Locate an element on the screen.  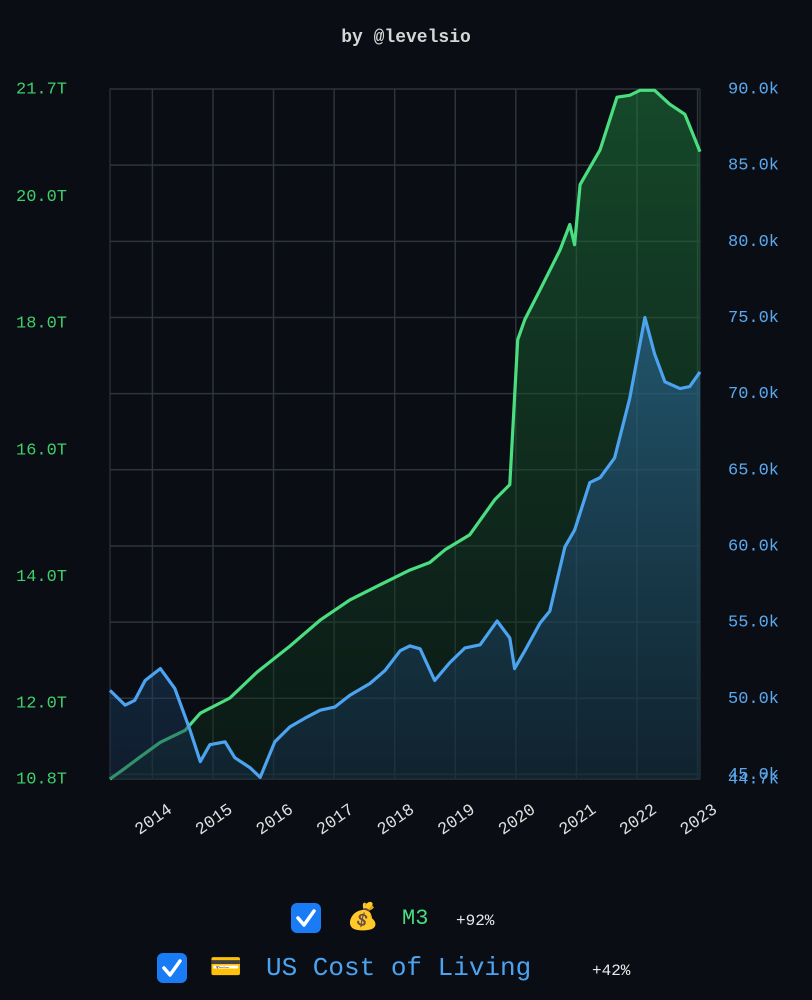
legend-name: US Cost of Living is located at coordinates (398, 968).